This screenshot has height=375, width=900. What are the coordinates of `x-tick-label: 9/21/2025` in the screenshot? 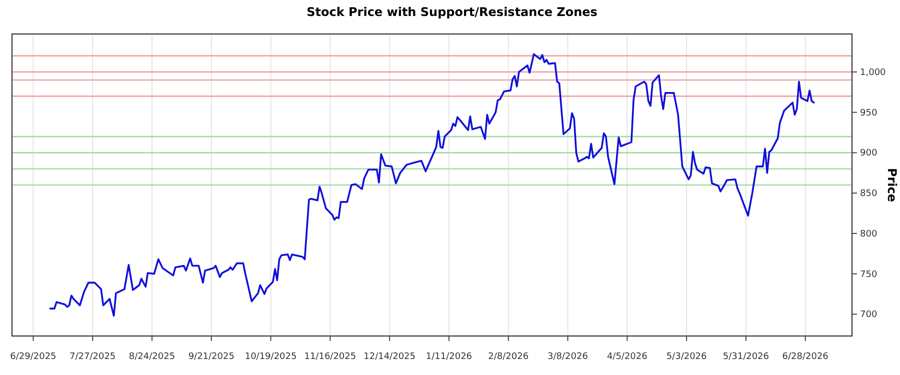 It's located at (211, 357).